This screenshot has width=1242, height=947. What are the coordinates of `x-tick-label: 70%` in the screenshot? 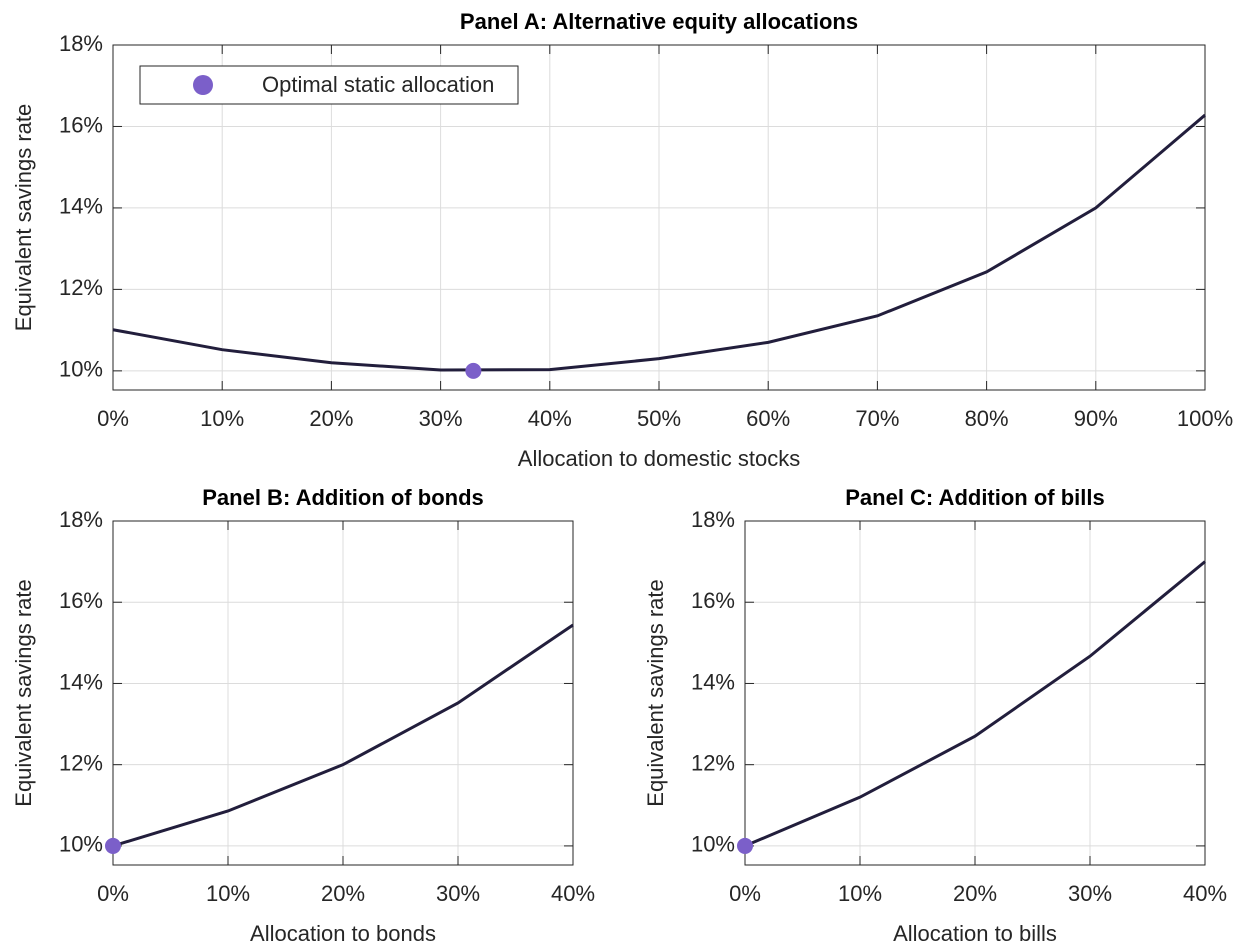 It's located at (877, 418).